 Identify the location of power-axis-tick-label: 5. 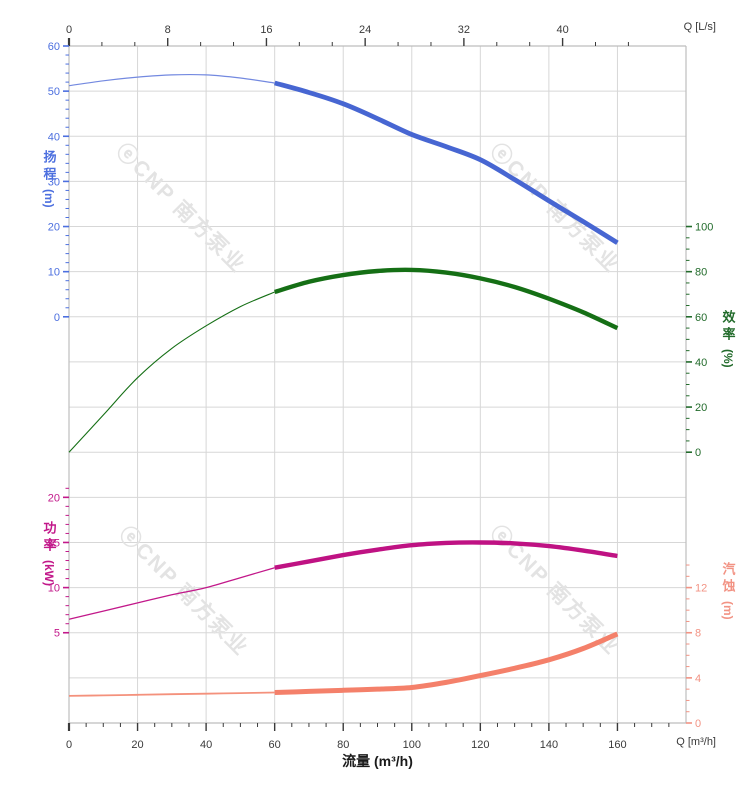
(57, 634).